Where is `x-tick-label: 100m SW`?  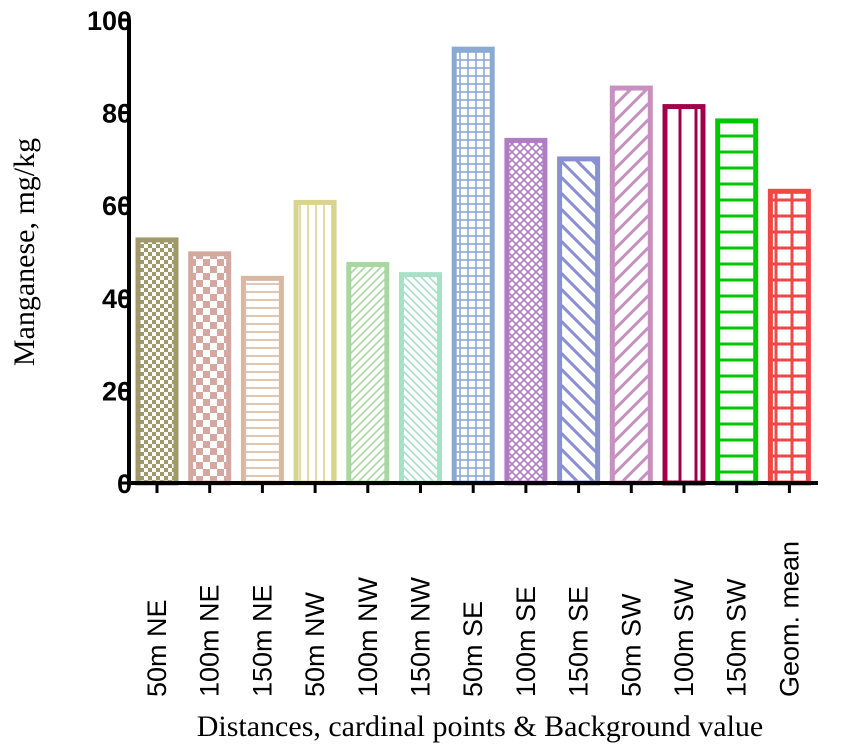 x-tick-label: 100m SW is located at coordinates (684, 637).